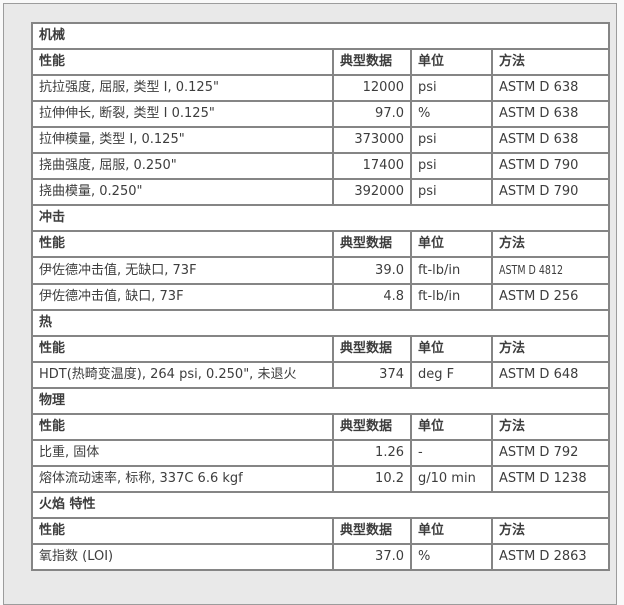  I want to click on section-title: 冲击, so click(321, 218).